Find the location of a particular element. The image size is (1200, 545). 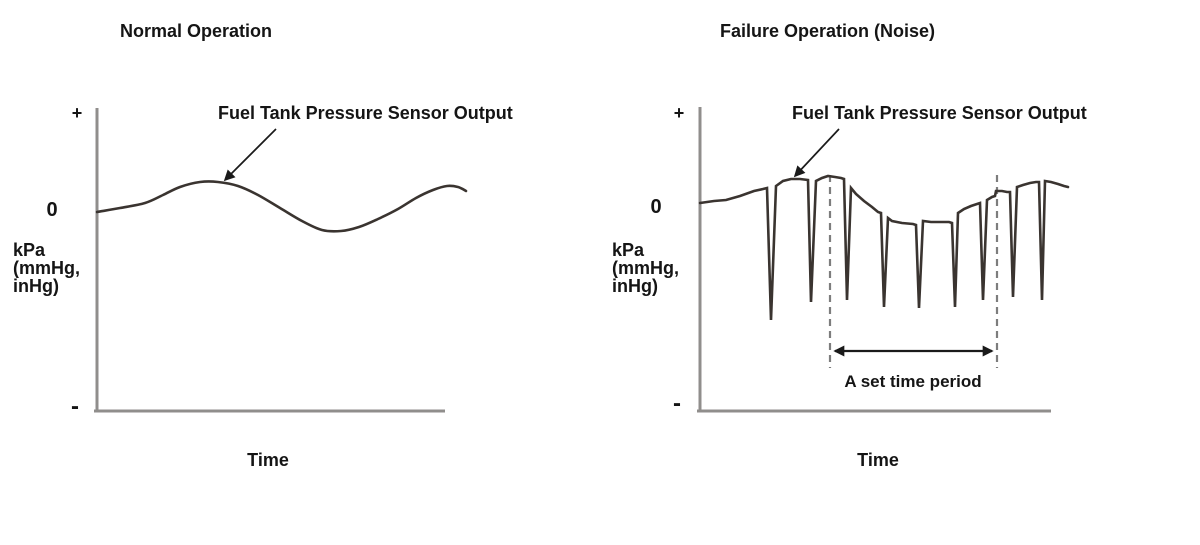

right-y-unit-line3: inHg) is located at coordinates (635, 286).